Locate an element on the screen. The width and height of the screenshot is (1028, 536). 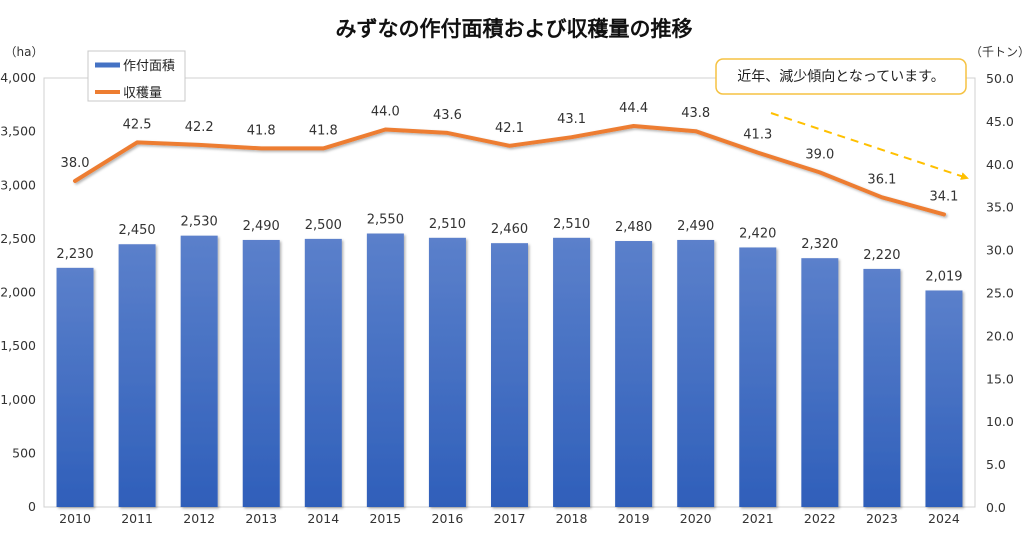
right-tick-label: 40.0 is located at coordinates (1000, 164).